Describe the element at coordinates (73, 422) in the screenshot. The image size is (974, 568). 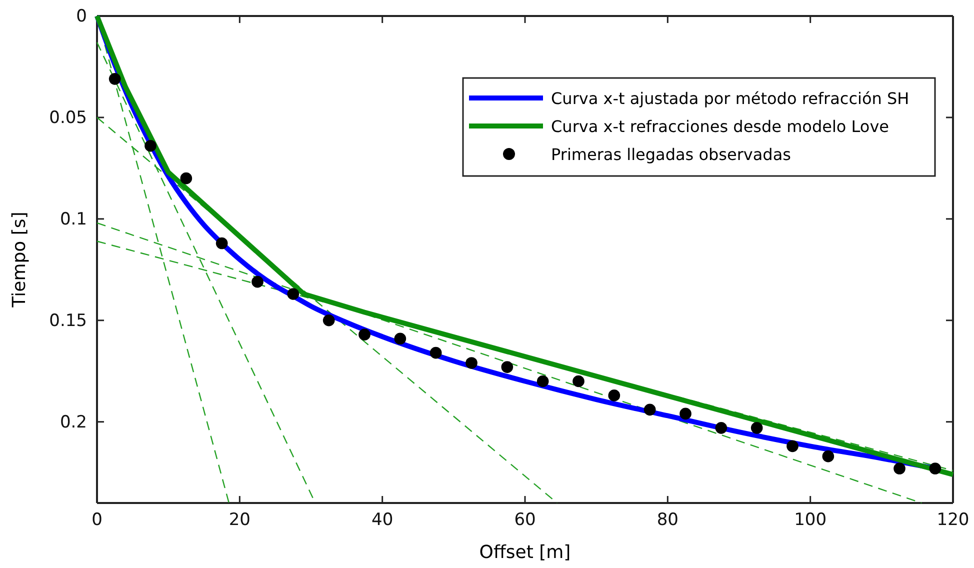
I see `y-tick-label: 0.2` at that location.